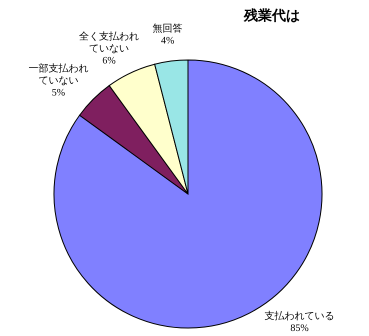 The width and height of the screenshot is (369, 336). I want to click on data-label: 4%, so click(167, 40).